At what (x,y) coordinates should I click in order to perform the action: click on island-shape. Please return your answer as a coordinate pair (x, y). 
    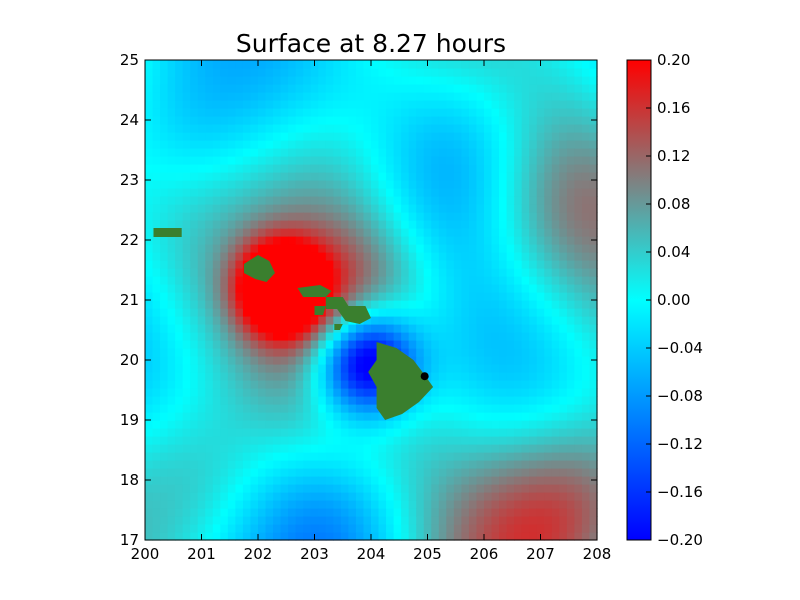
    Looking at the image, I should click on (348, 310).